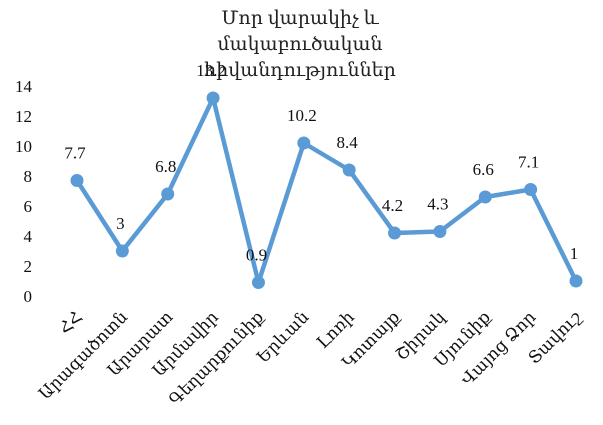 The width and height of the screenshot is (603, 425). I want to click on data-label: 6.6, so click(483, 169).